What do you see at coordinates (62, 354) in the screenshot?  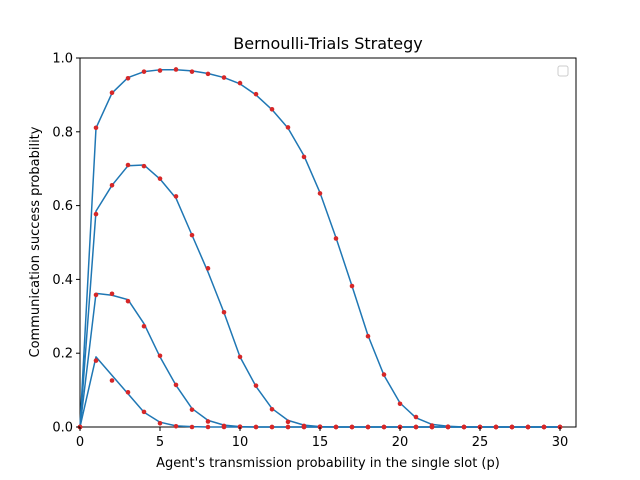 I see `y-tick-label: 0.2` at bounding box center [62, 354].